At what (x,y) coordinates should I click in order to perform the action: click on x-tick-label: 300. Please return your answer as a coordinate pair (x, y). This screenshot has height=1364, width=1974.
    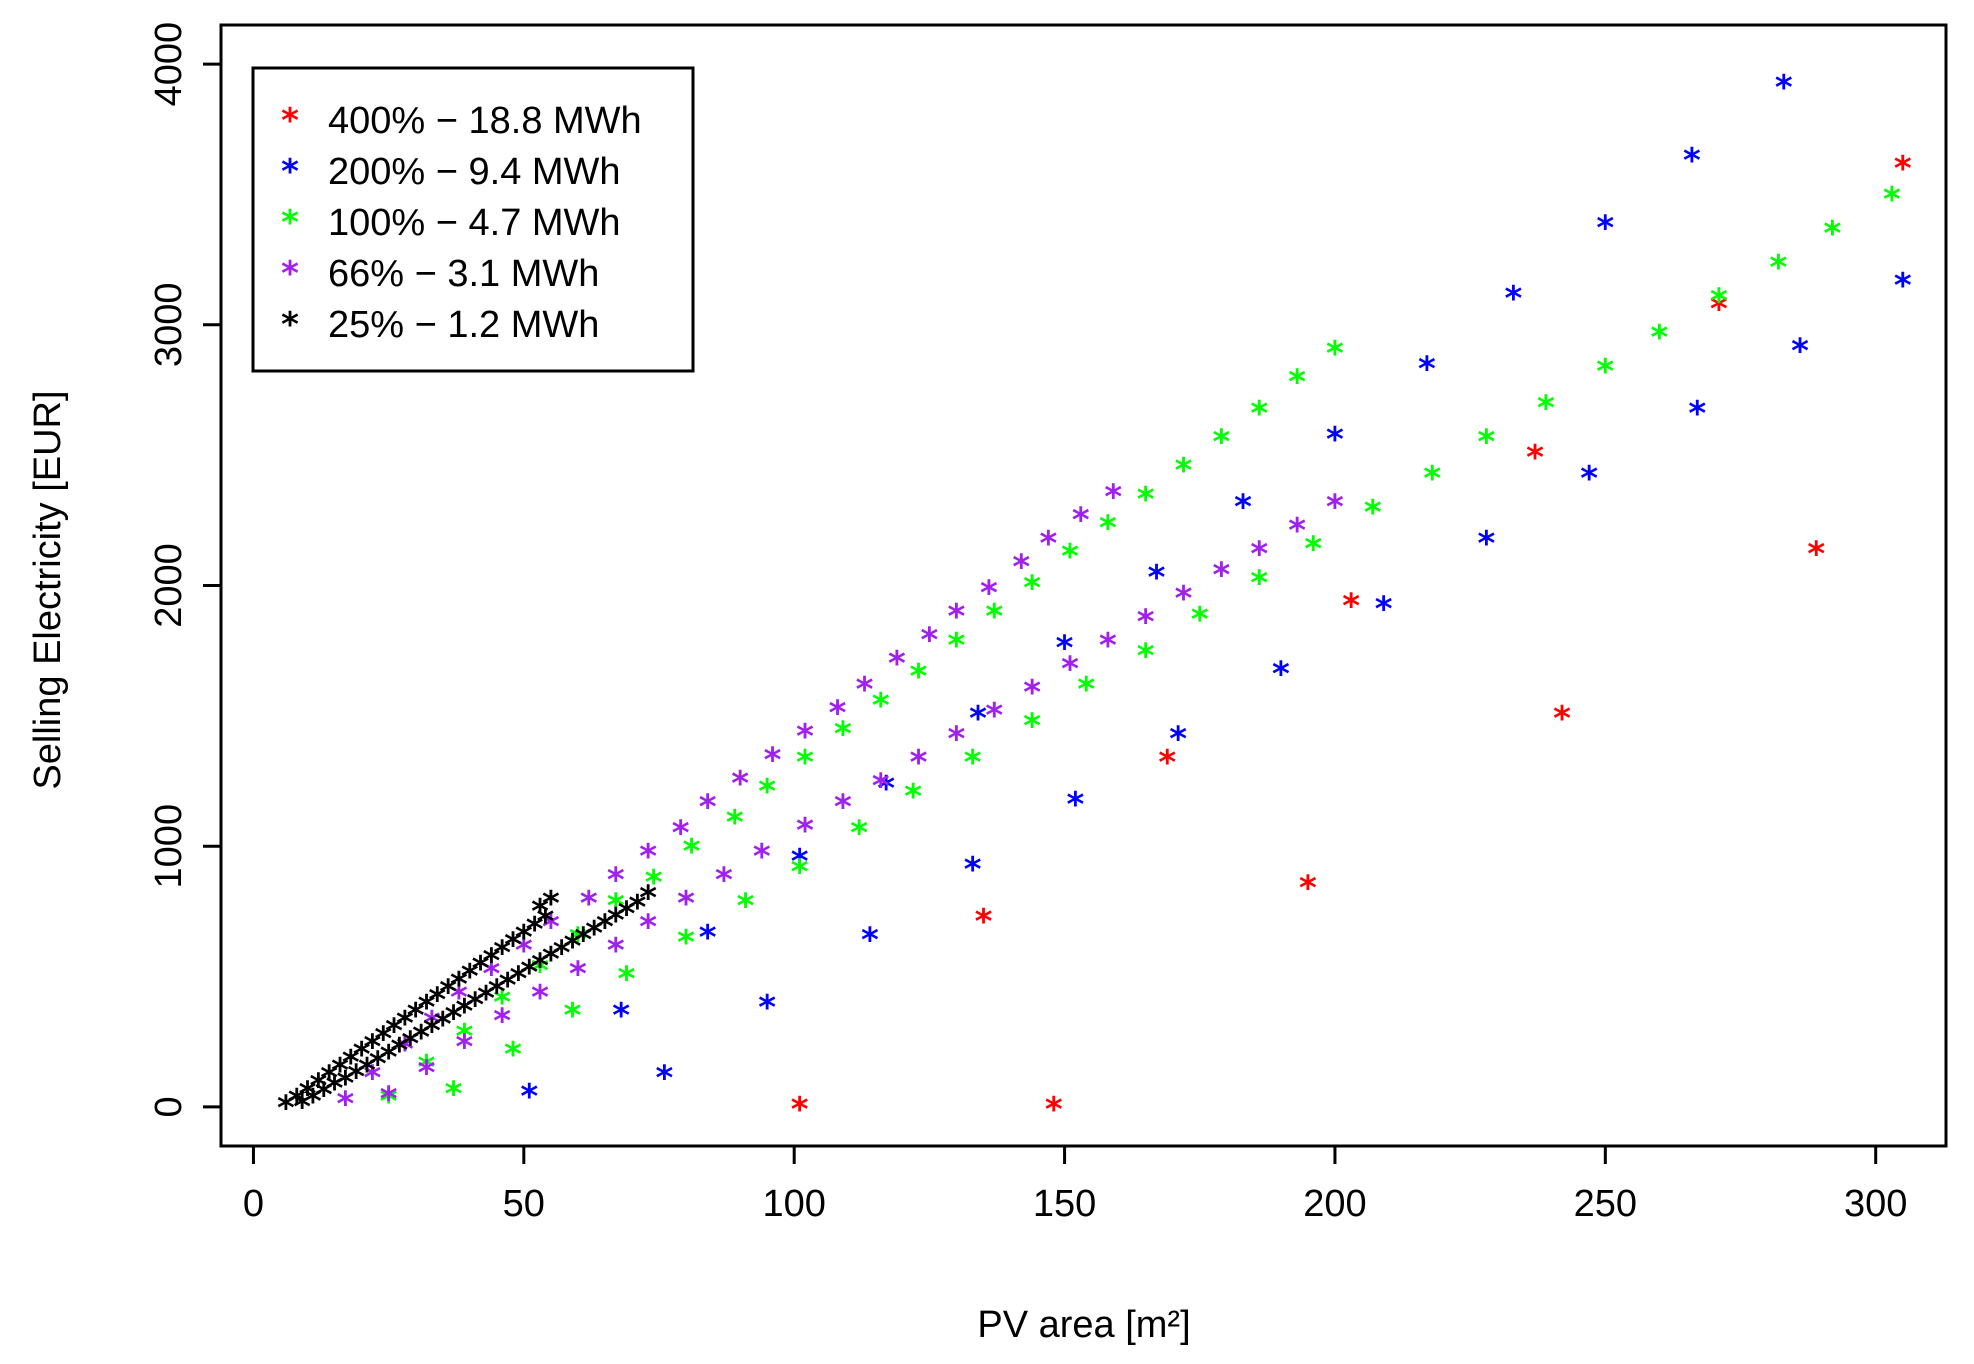
    Looking at the image, I should click on (1875, 1204).